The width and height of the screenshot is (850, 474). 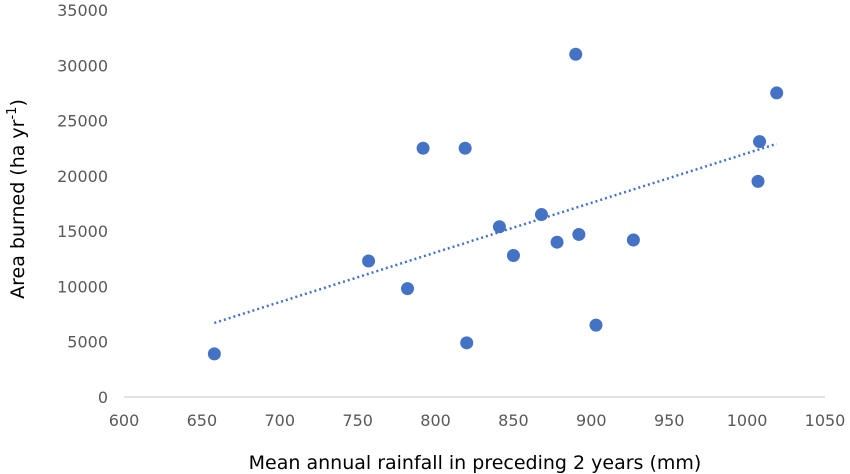 What do you see at coordinates (202, 420) in the screenshot?
I see `x-tick-label: 650` at bounding box center [202, 420].